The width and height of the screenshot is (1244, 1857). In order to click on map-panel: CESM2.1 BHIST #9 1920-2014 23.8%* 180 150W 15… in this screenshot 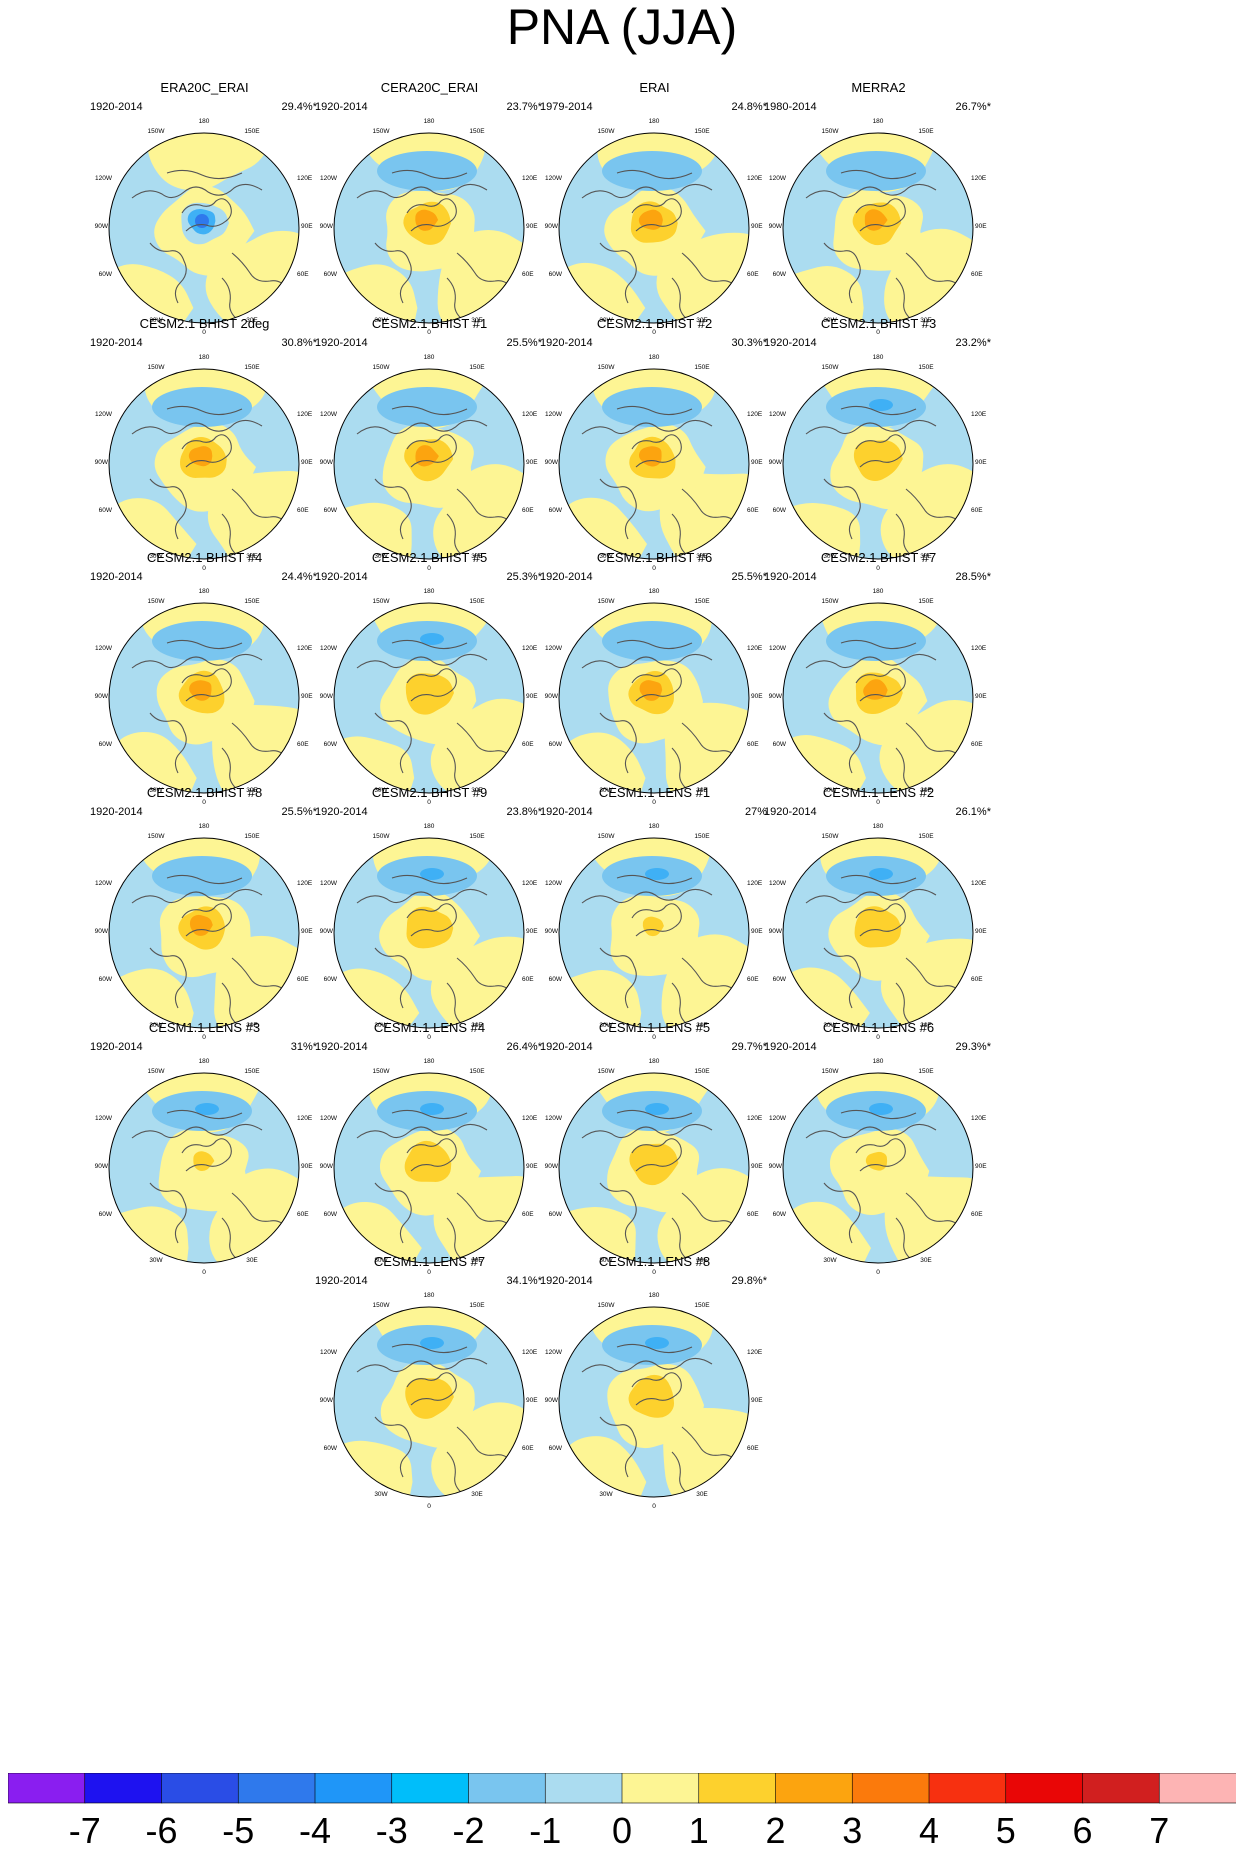, I will do `click(429, 920)`.